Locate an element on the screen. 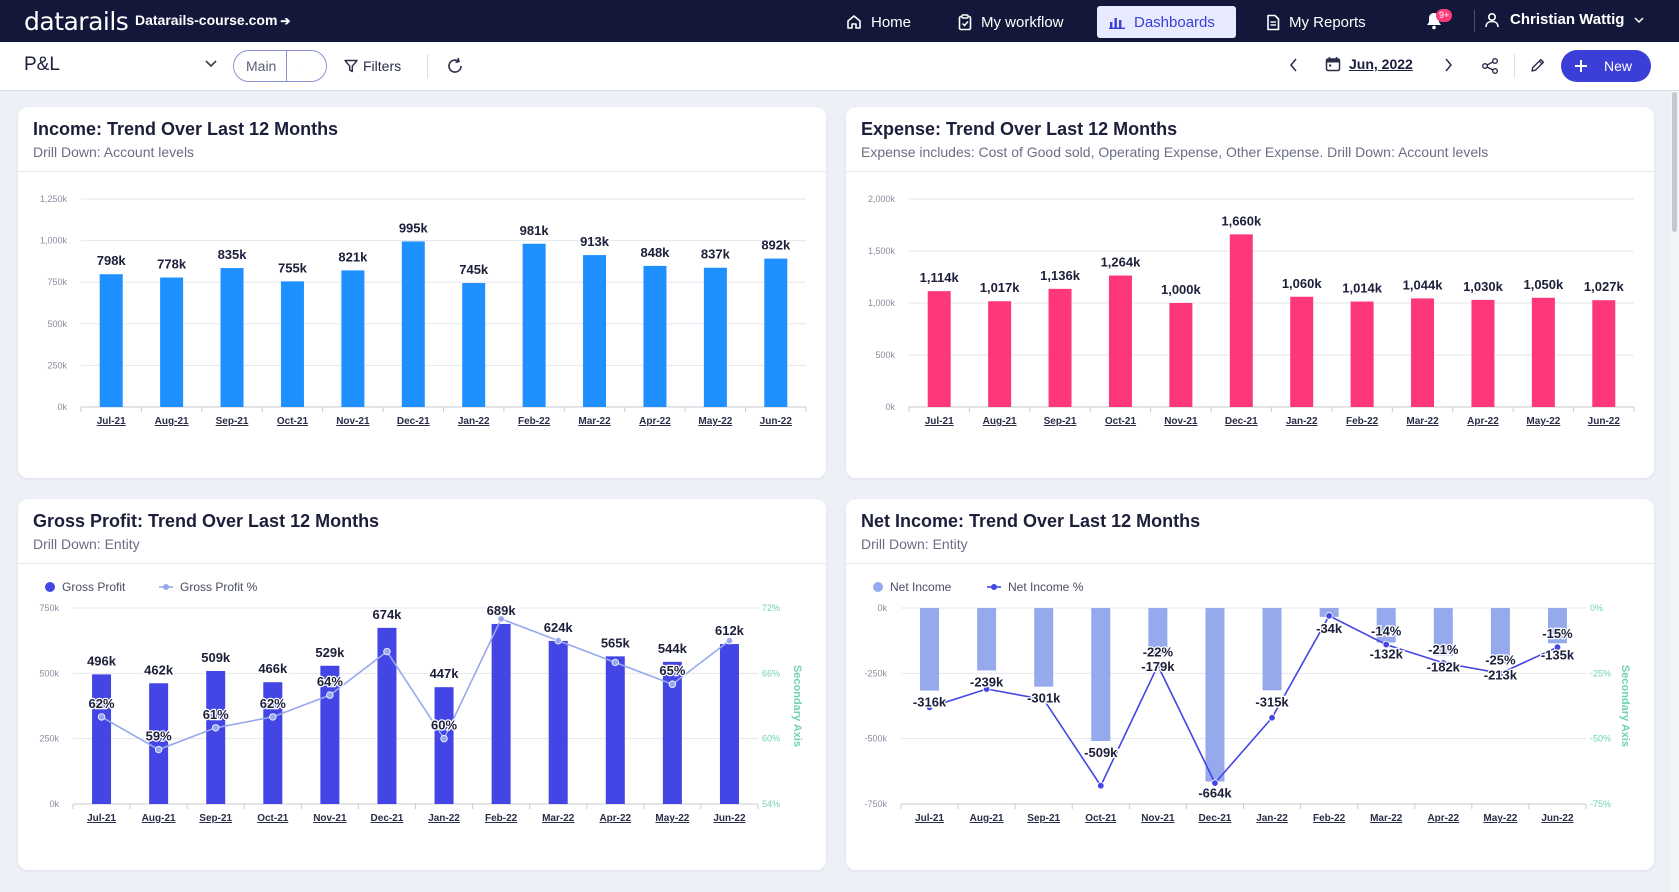  refresh-icon is located at coordinates (455, 66).